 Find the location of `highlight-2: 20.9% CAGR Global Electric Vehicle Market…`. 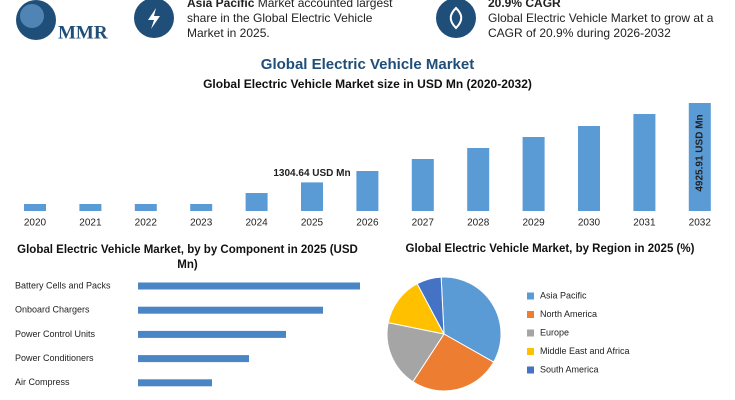

highlight-2: 20.9% CAGR Global Electric Vehicle Market… is located at coordinates (603, 20).